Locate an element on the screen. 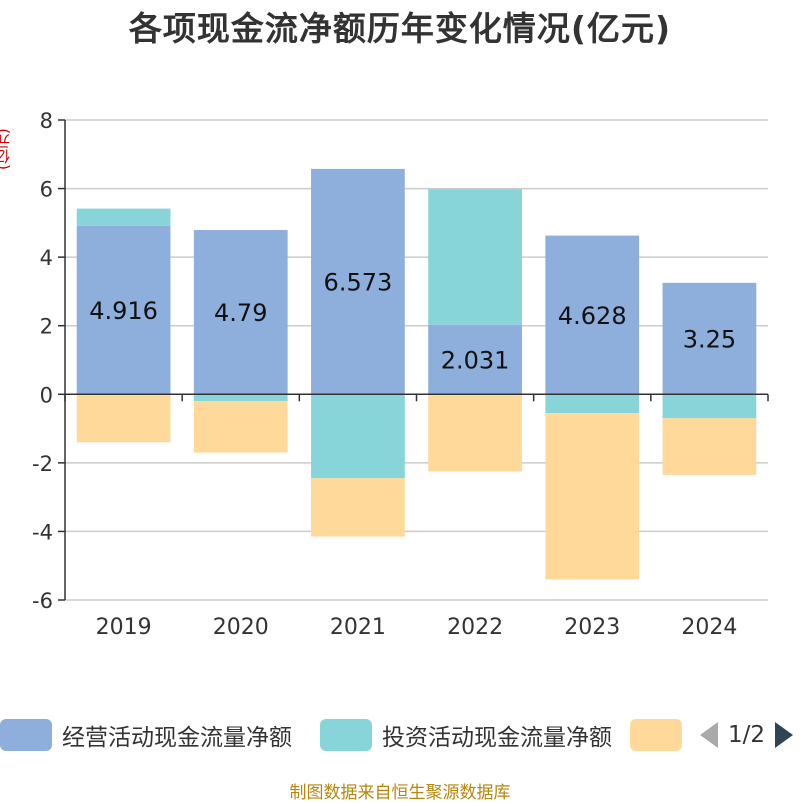 This screenshot has width=800, height=803. pager-page-indicator: 1/2 is located at coordinates (747, 735).